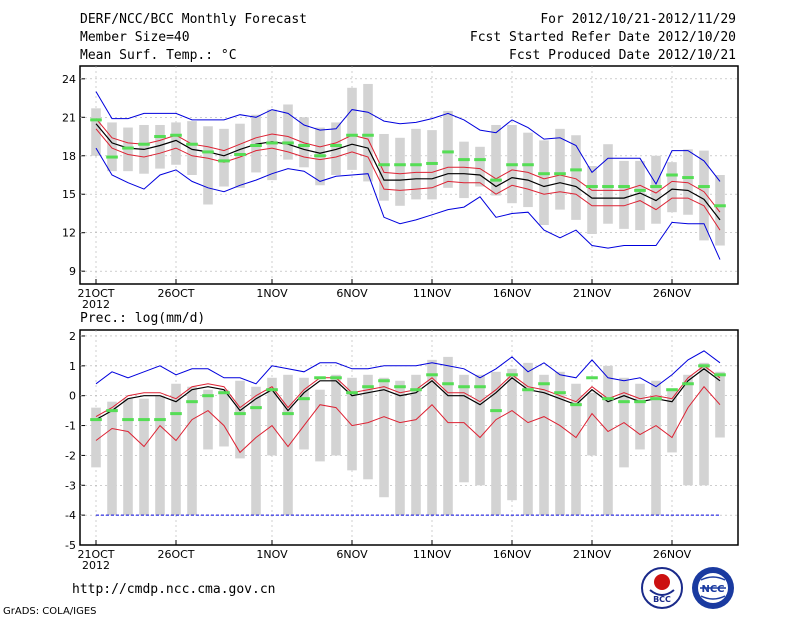 The width and height of the screenshot is (800, 619). Describe the element at coordinates (69, 79) in the screenshot. I see `y-tick-label: 24` at that location.